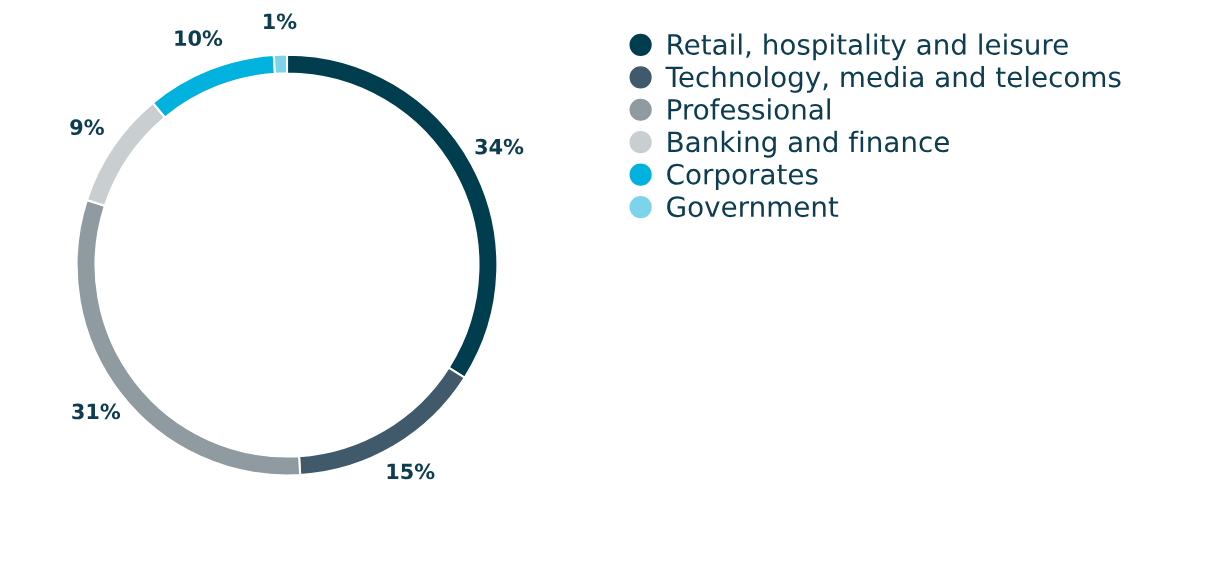 The image size is (1228, 565). What do you see at coordinates (499, 146) in the screenshot?
I see `data-label: 34%` at bounding box center [499, 146].